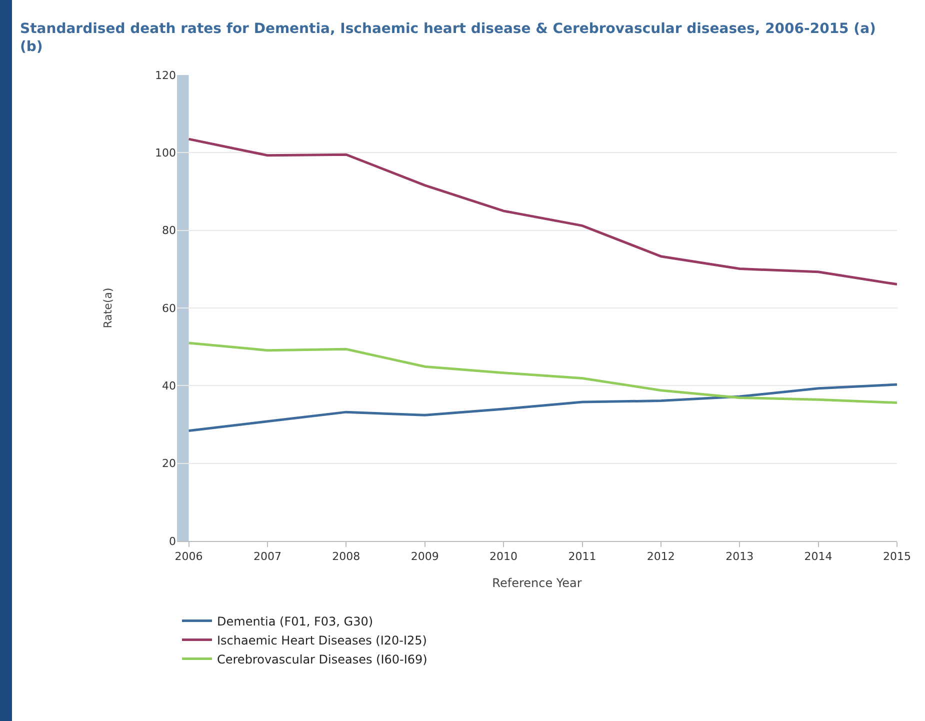 This screenshot has width=925, height=721. Describe the element at coordinates (169, 231) in the screenshot. I see `y-tick-label: 80` at that location.